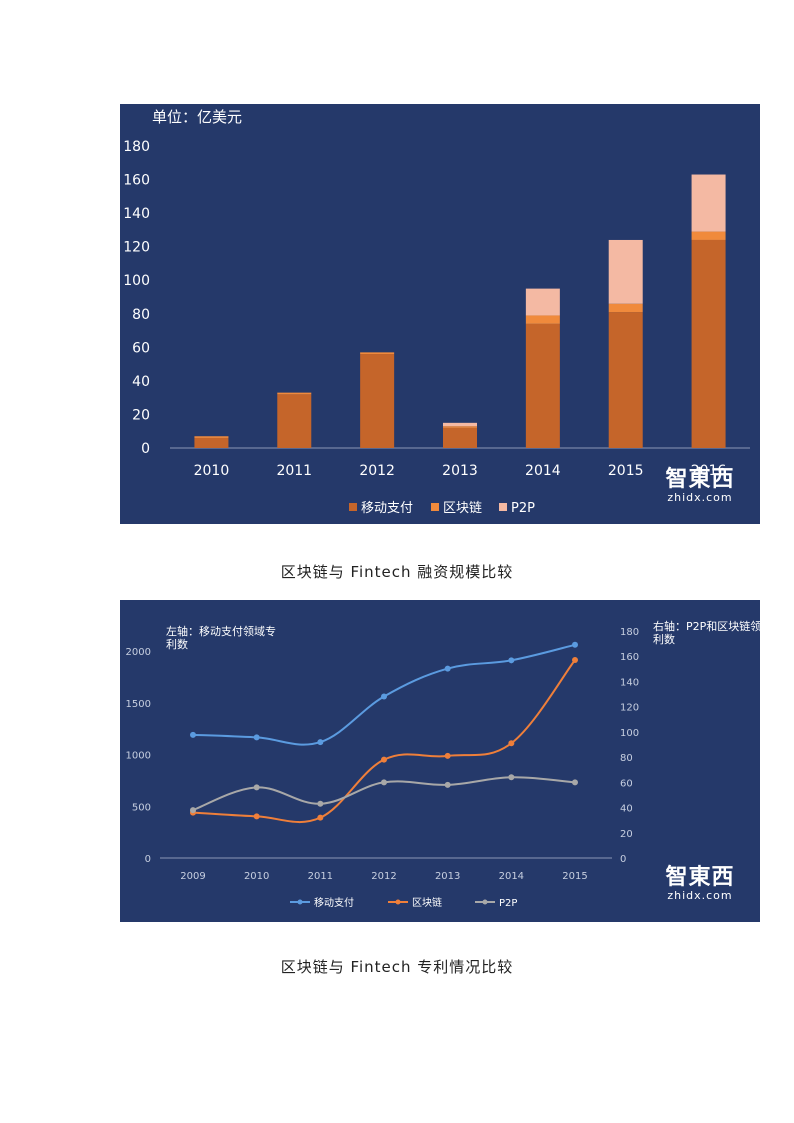 The image size is (794, 1123). I want to click on left-axis-label: 左轴：移动支付领域专, so click(221, 631).